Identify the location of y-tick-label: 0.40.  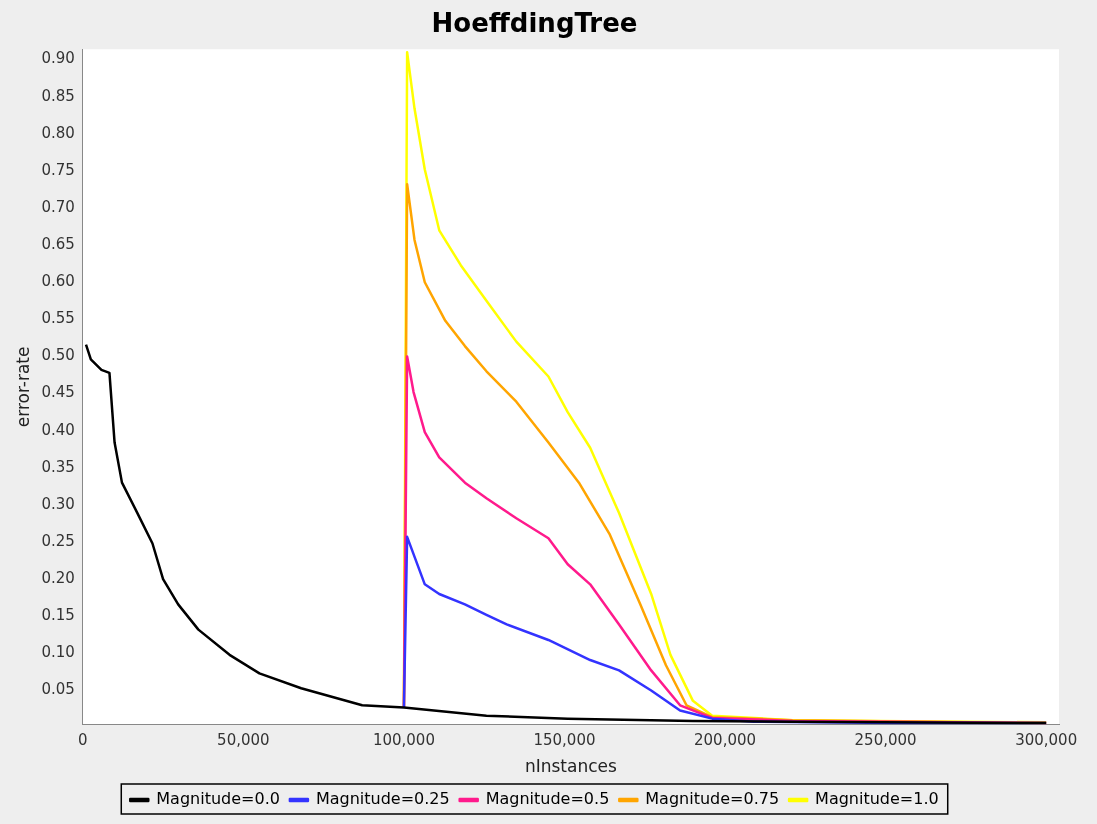
(58, 429).